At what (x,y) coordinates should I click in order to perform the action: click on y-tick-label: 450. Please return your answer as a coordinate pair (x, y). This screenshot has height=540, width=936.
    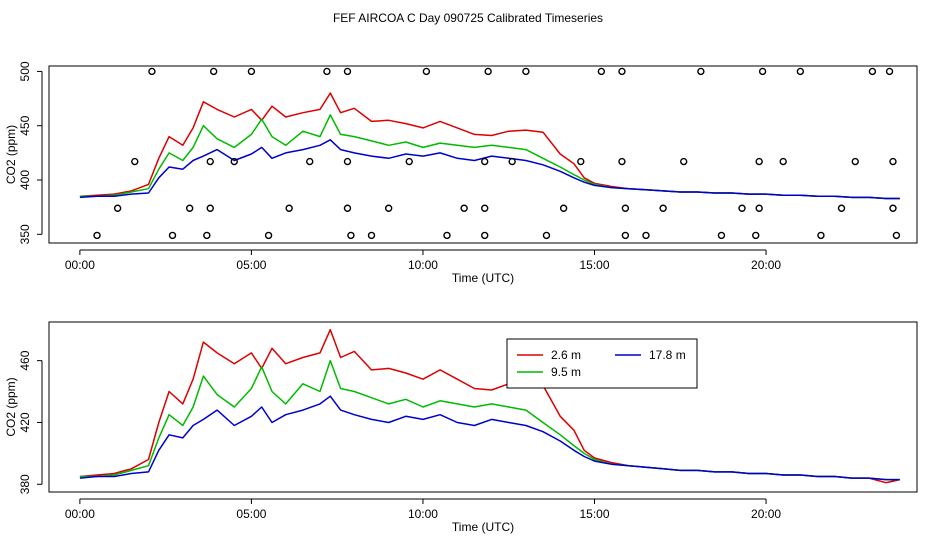
    Looking at the image, I should click on (25, 125).